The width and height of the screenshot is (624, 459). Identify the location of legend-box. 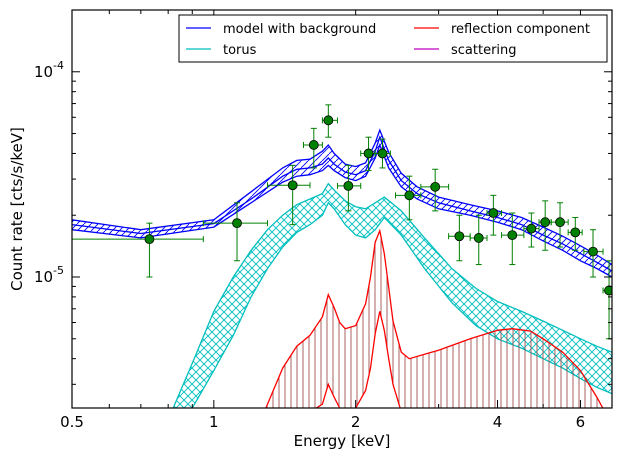
(393, 38).